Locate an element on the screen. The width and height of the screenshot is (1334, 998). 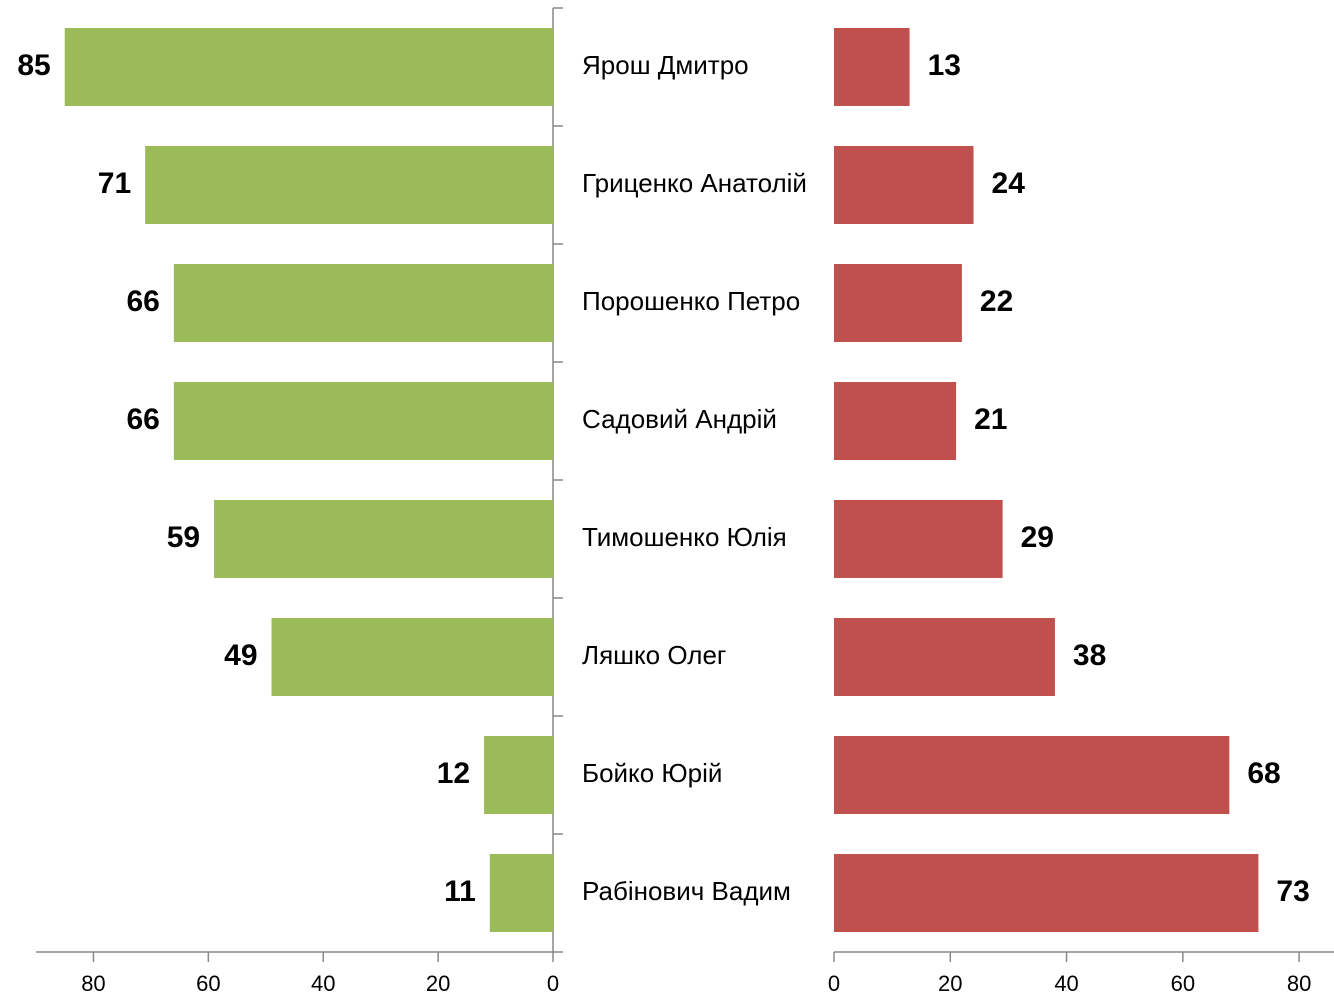
value-label: 59 is located at coordinates (183, 537).